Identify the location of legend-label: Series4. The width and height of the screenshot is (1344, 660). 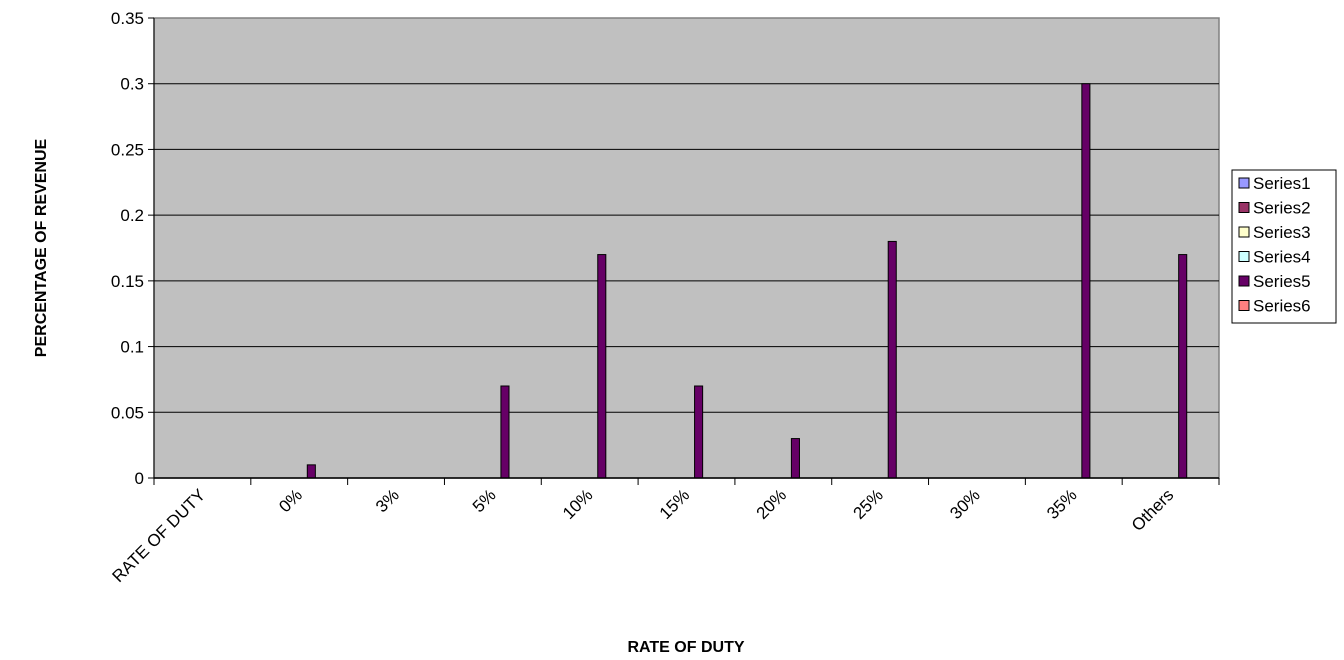
(1282, 257).